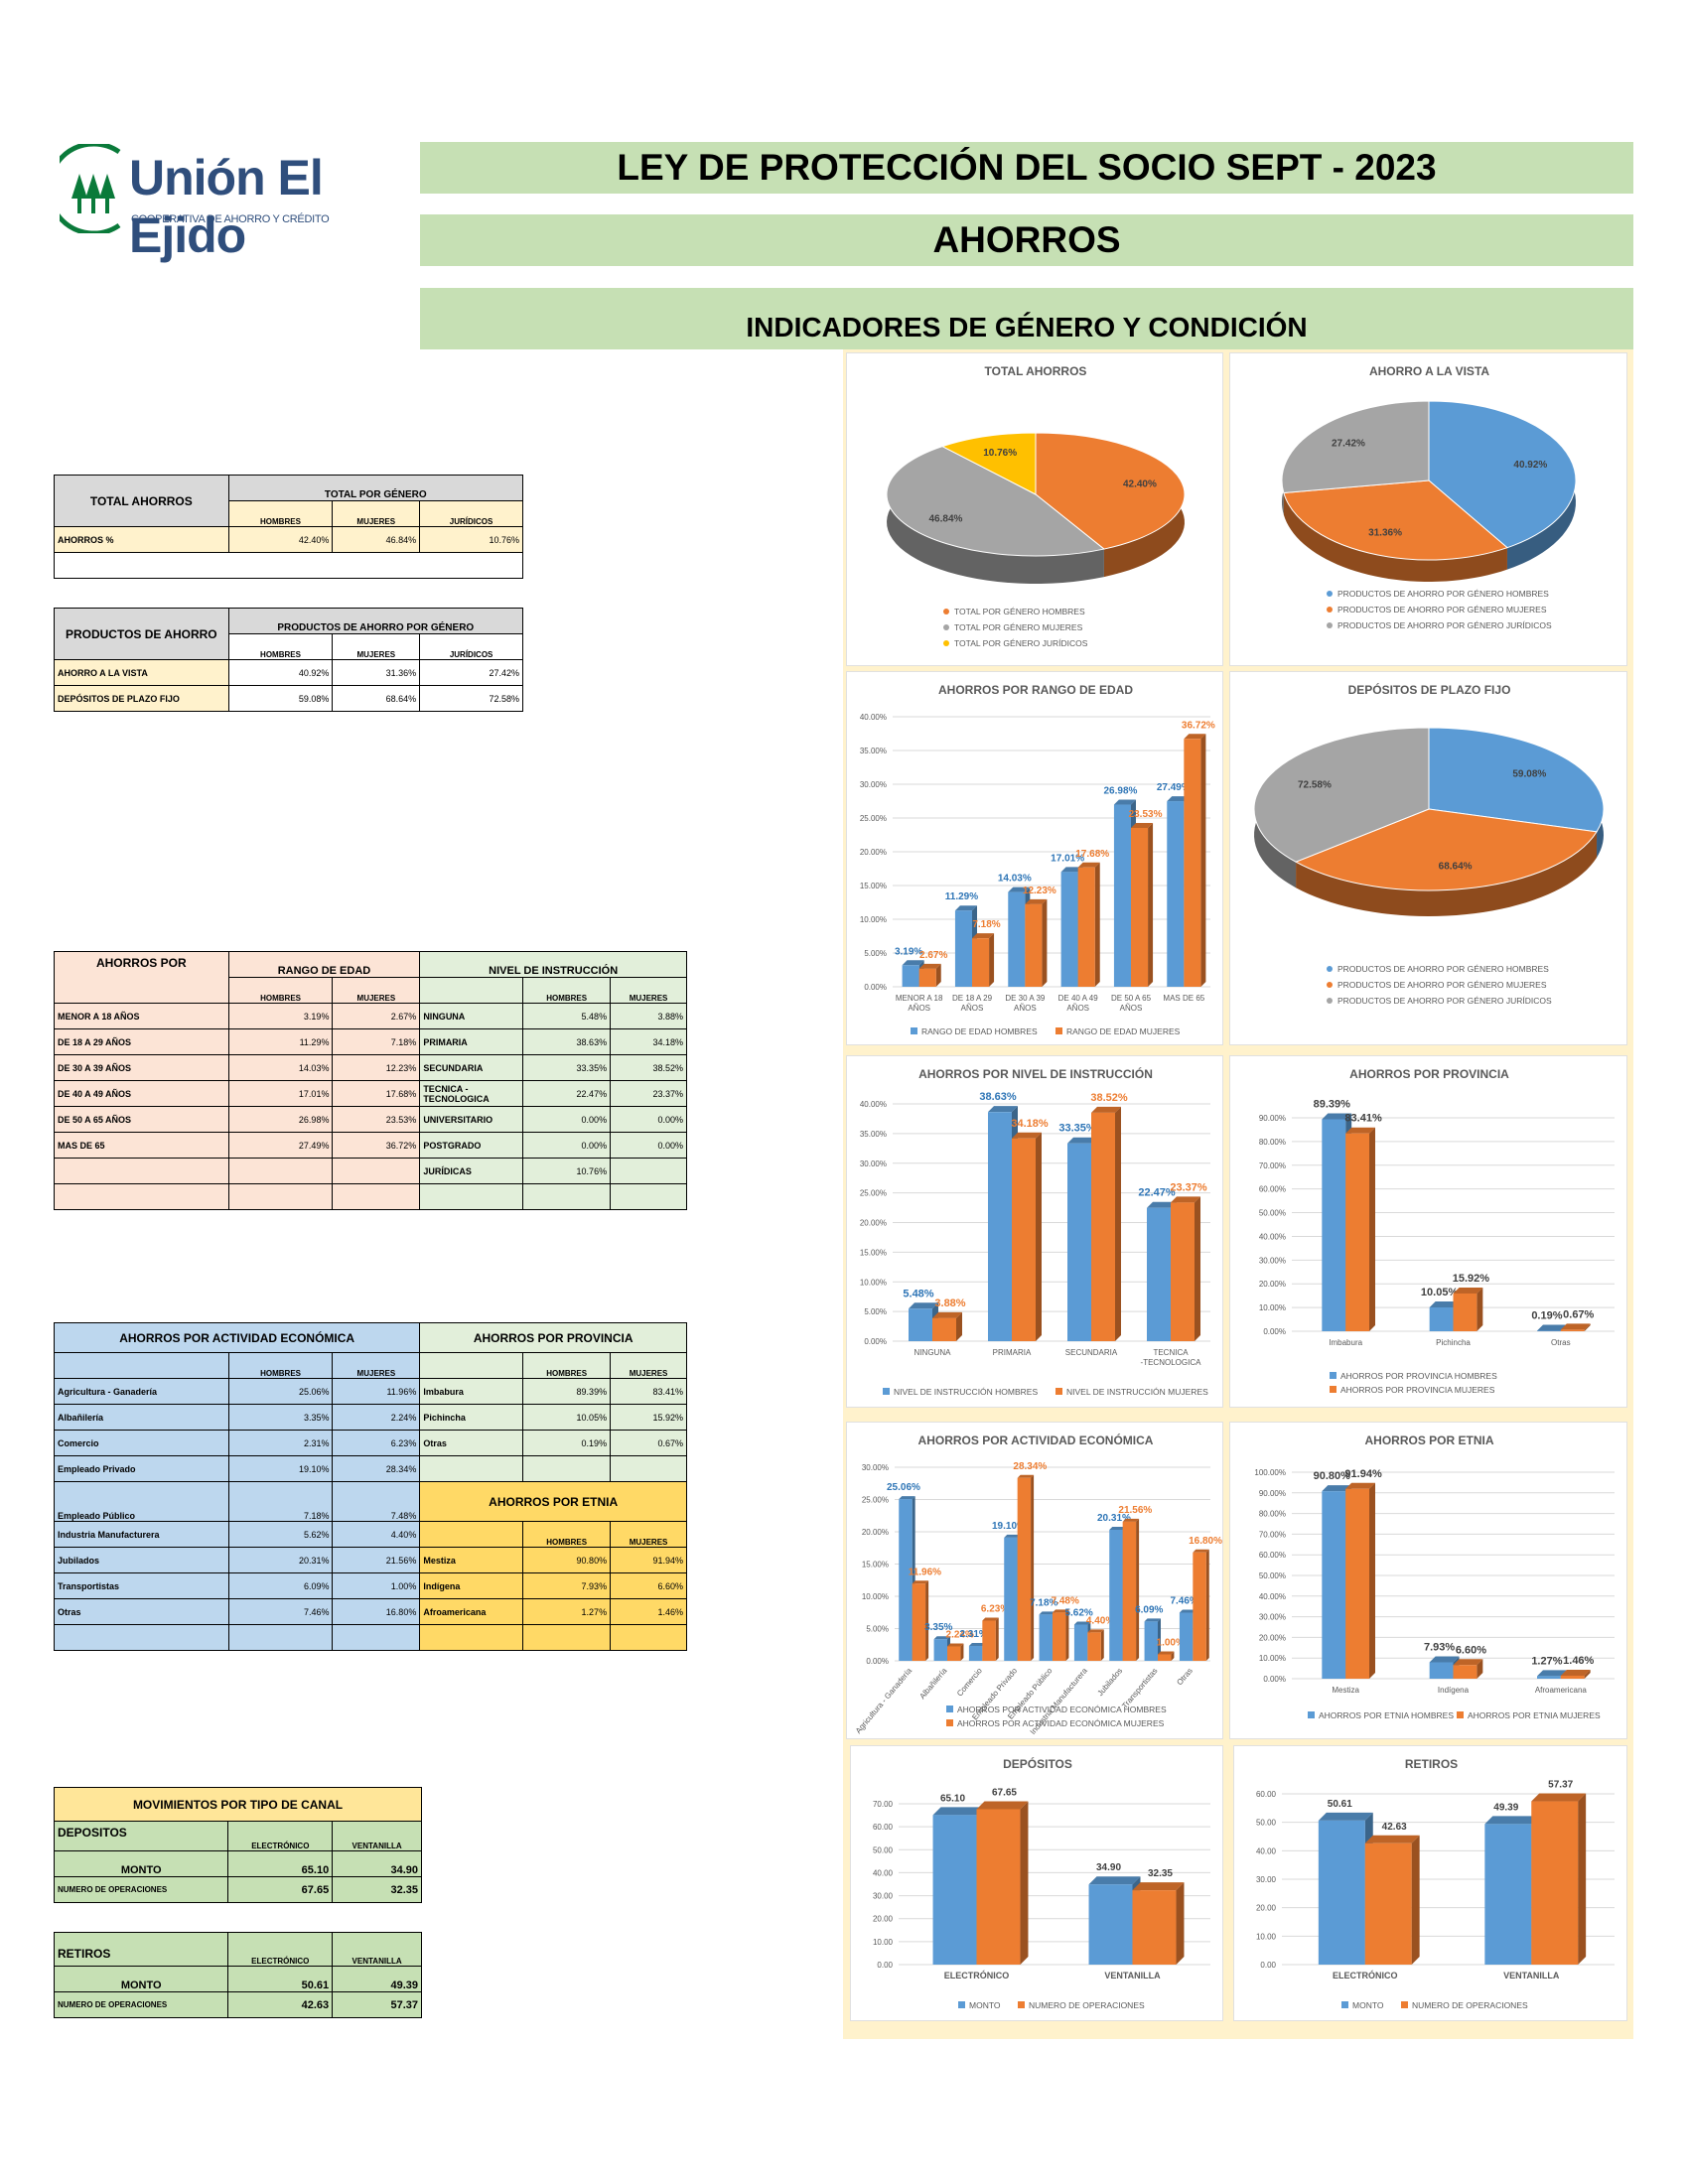 This screenshot has width=1688, height=2184. Describe the element at coordinates (1004, 1792) in the screenshot. I see `data-label: 67.65` at that location.